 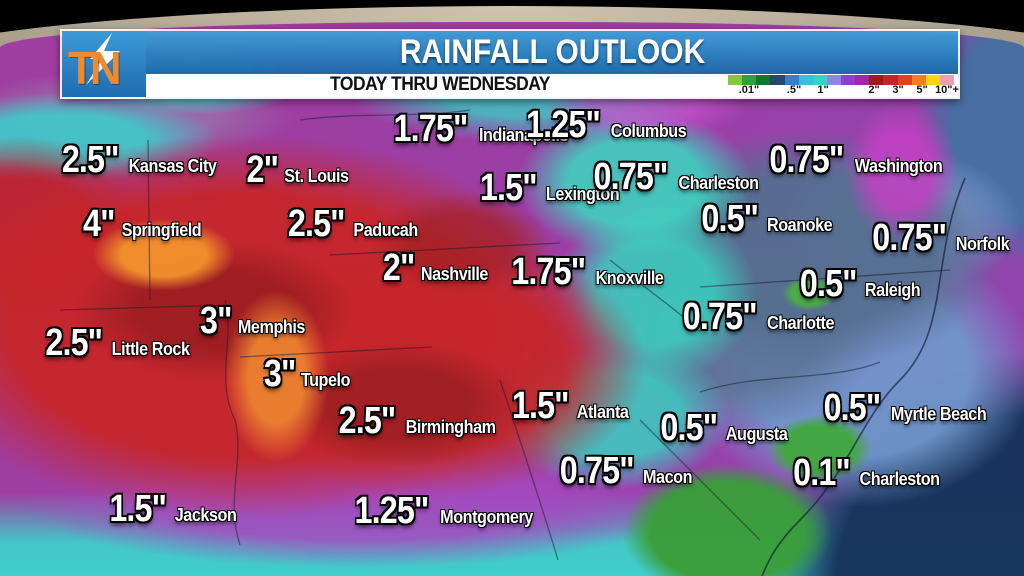 I want to click on station-little-rock: 2.5" Little Rock, so click(x=116, y=343).